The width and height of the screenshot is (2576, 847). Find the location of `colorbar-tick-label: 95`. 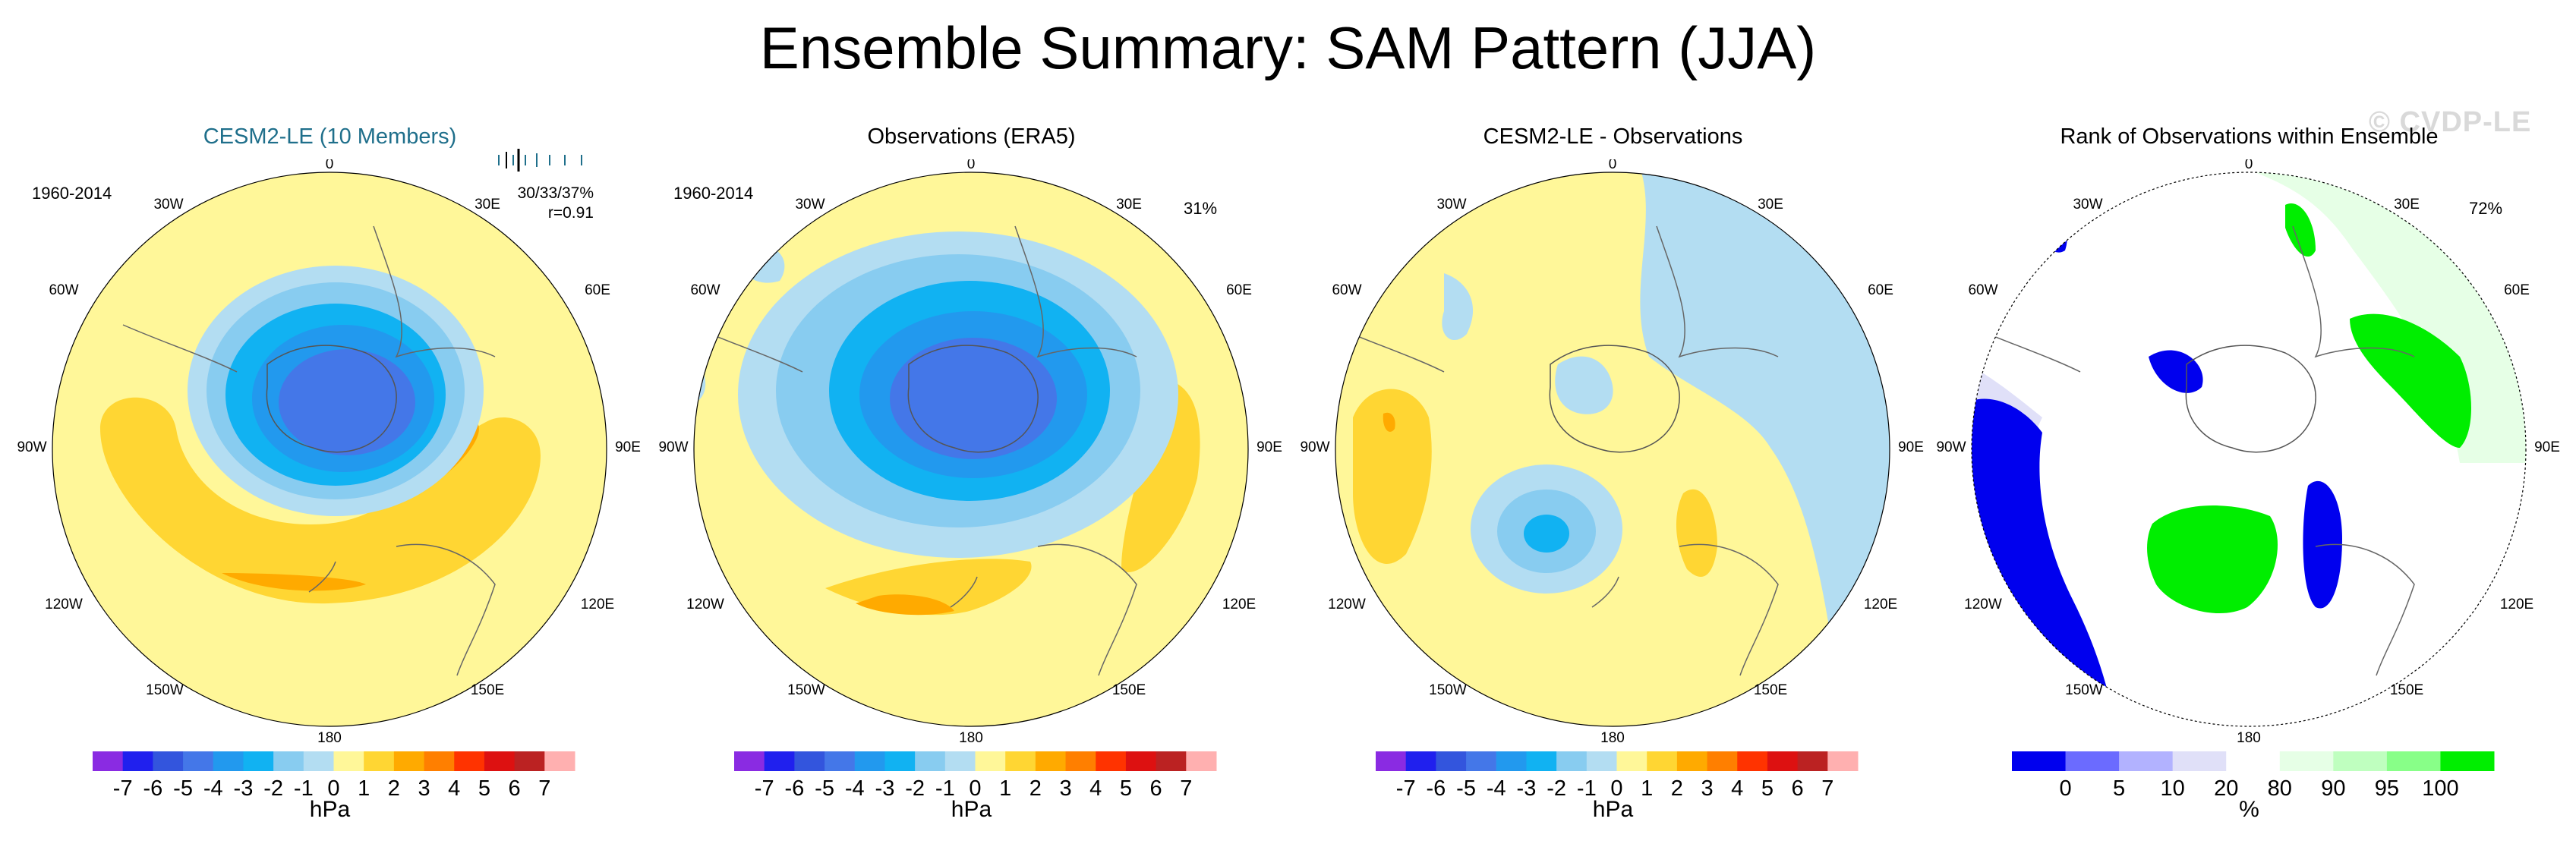

colorbar-tick-label: 95 is located at coordinates (2387, 786).